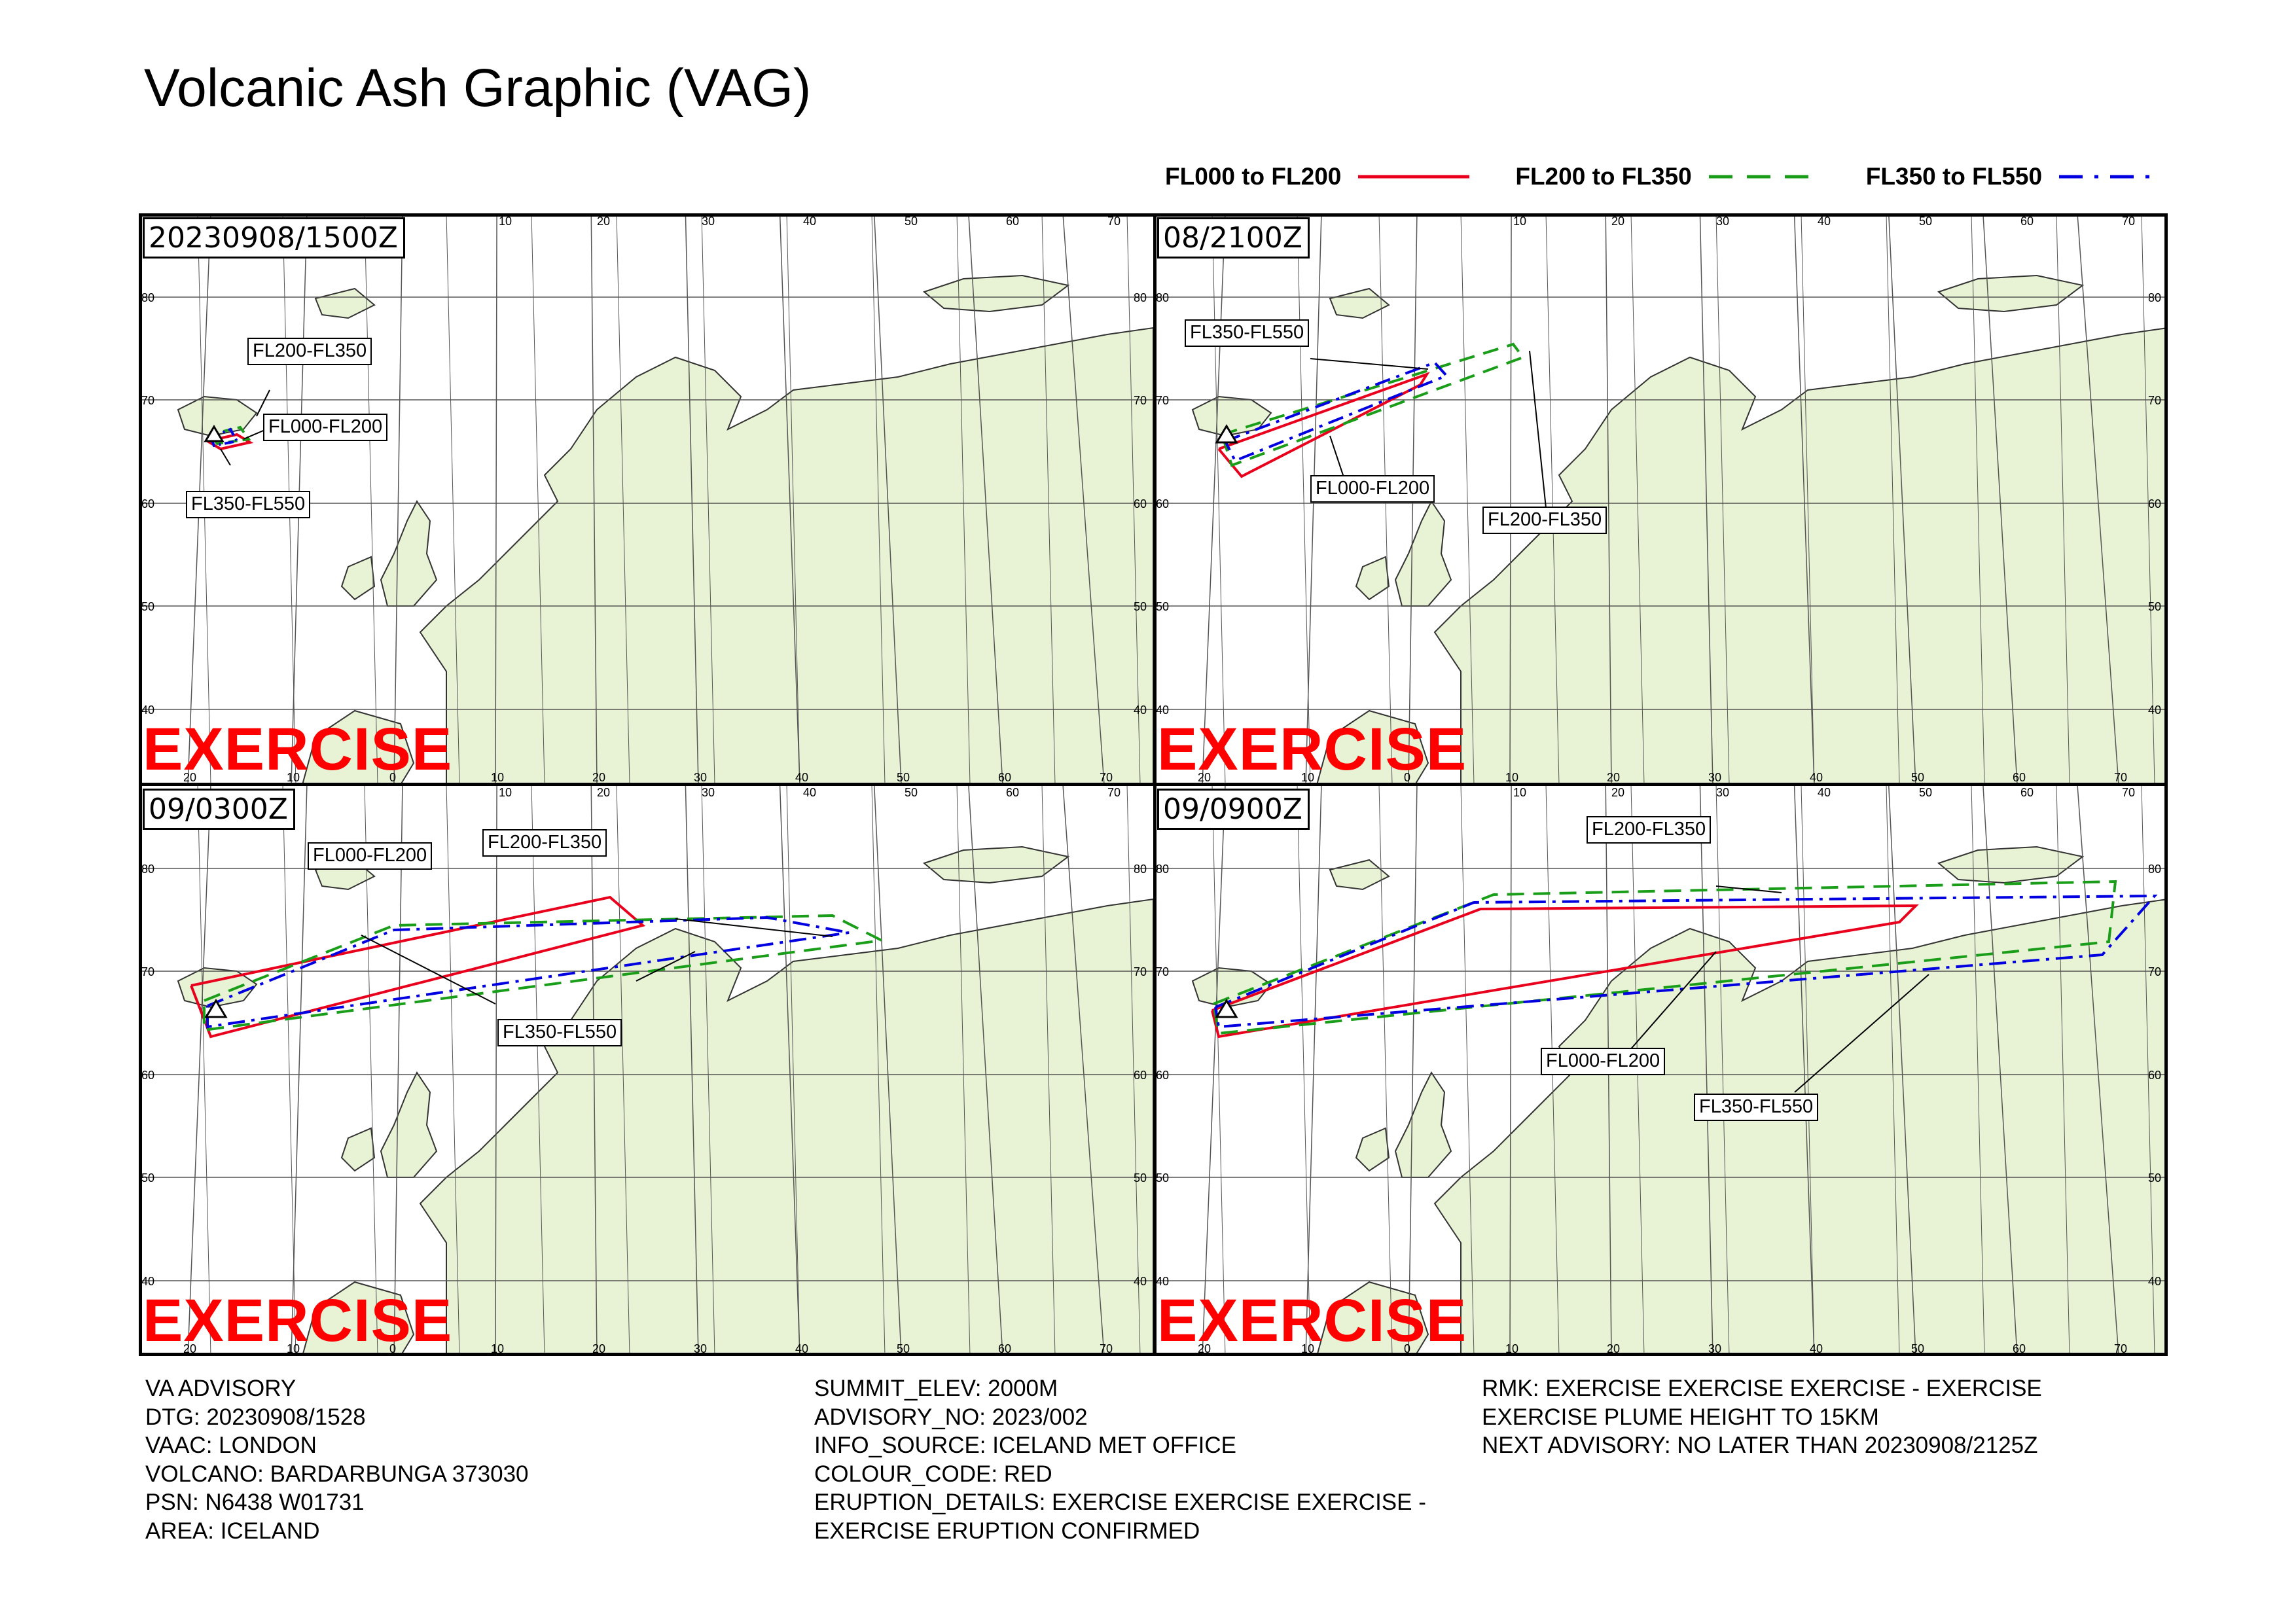  What do you see at coordinates (219, 810) in the screenshot?
I see `panel-time: 09/0300Z` at bounding box center [219, 810].